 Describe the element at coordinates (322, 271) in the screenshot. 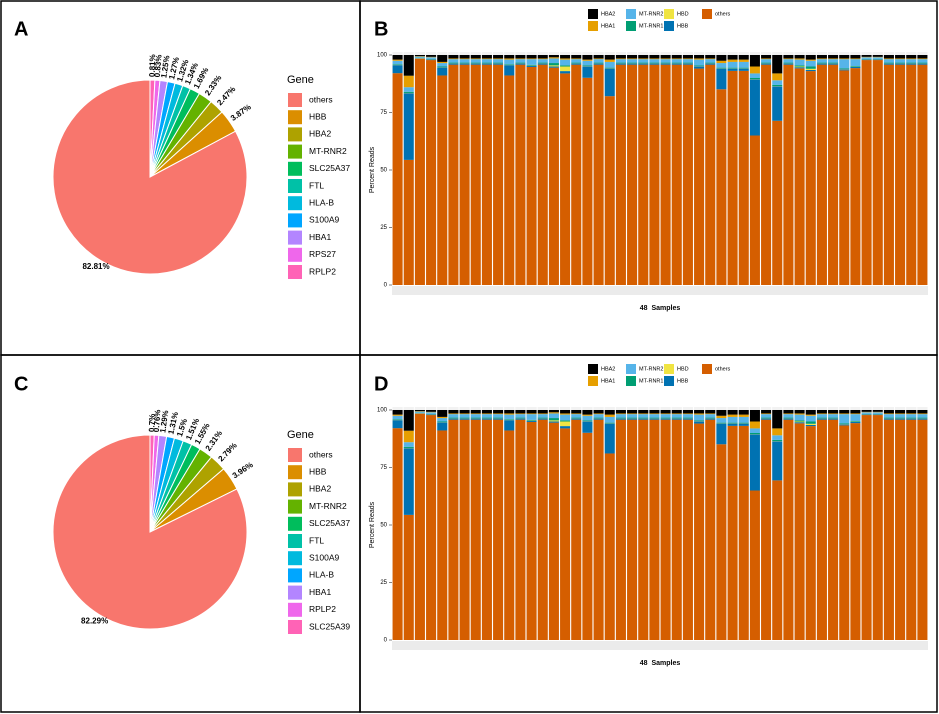

I see `legend-label: RPLP2` at that location.